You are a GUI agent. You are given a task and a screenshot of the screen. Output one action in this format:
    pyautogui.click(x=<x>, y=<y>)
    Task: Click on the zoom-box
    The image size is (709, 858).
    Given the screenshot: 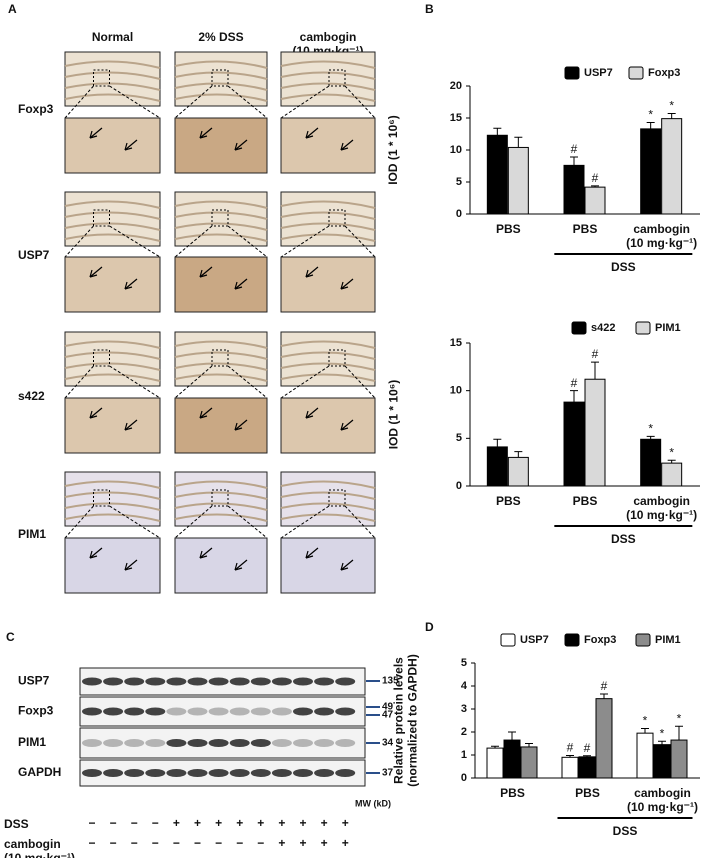 What is the action you would take?
    pyautogui.click(x=337, y=358)
    